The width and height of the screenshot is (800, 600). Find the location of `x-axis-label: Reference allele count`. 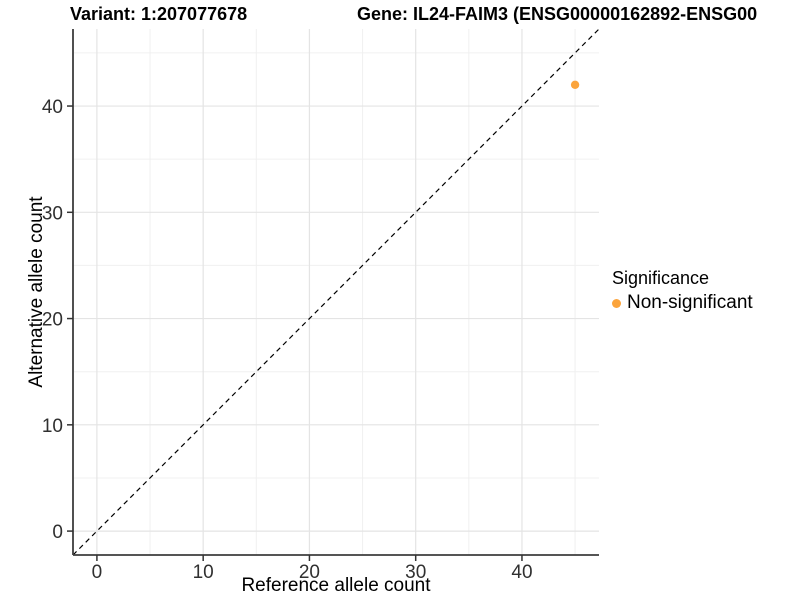

x-axis-label: Reference allele count is located at coordinates (336, 585).